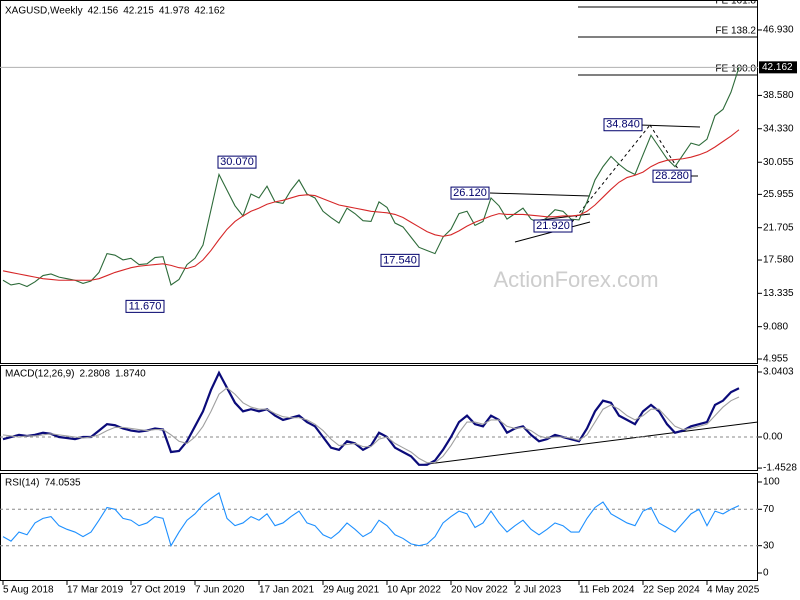  I want to click on panel-header: 1.8740, so click(130, 374).